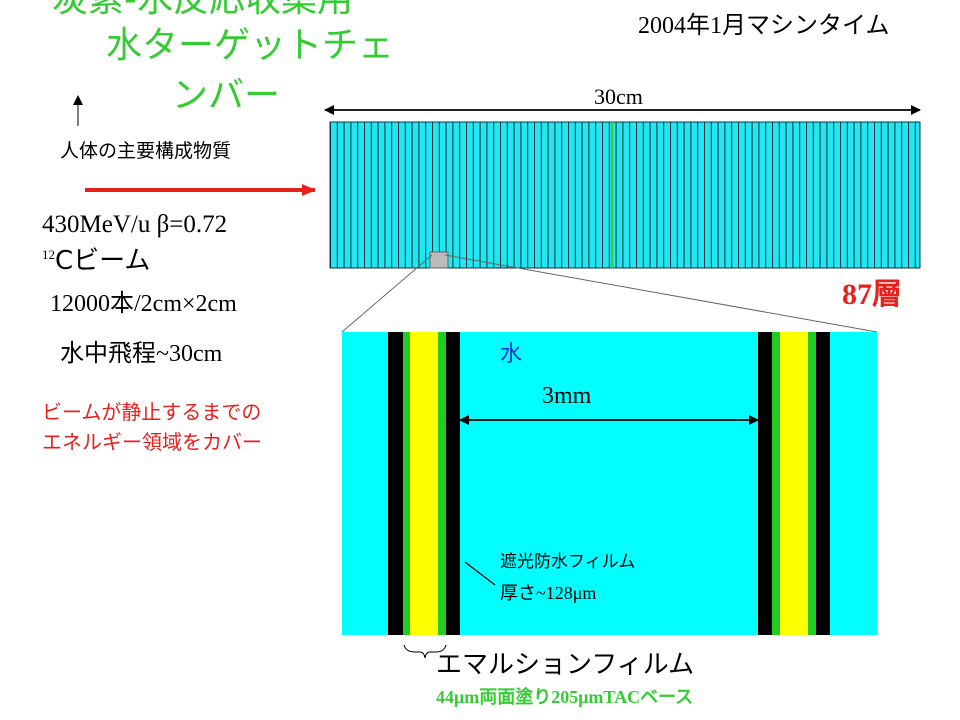 Image resolution: width=960 pixels, height=720 pixels. I want to click on title-line: ンバー, so click(226, 95).